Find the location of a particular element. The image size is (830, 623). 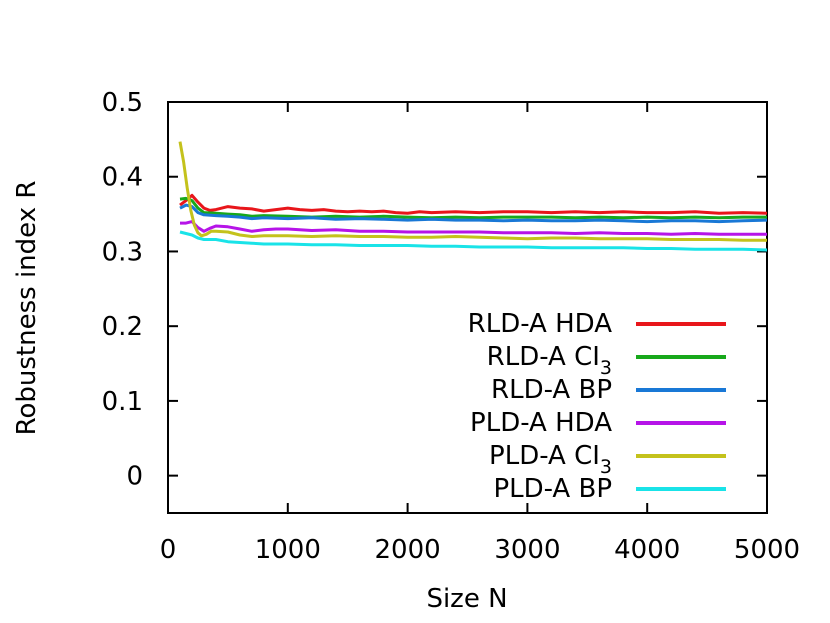

legend-label-text: PLD-A CI is located at coordinates (544, 456).